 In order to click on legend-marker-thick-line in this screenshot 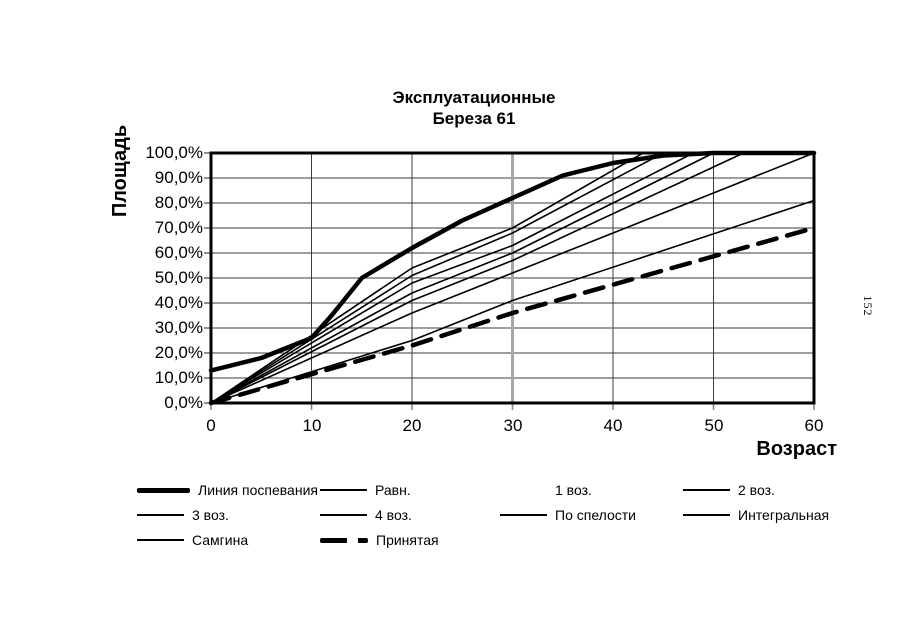, I will do `click(163, 490)`.